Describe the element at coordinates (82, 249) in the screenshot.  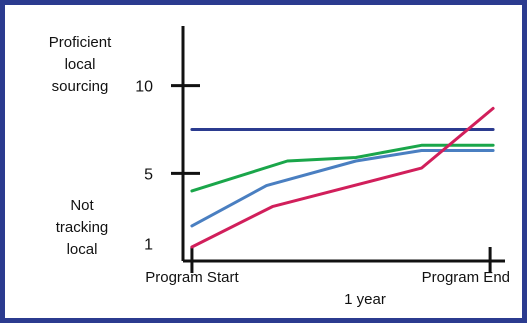
I see `y-bottom-label-line: local` at that location.